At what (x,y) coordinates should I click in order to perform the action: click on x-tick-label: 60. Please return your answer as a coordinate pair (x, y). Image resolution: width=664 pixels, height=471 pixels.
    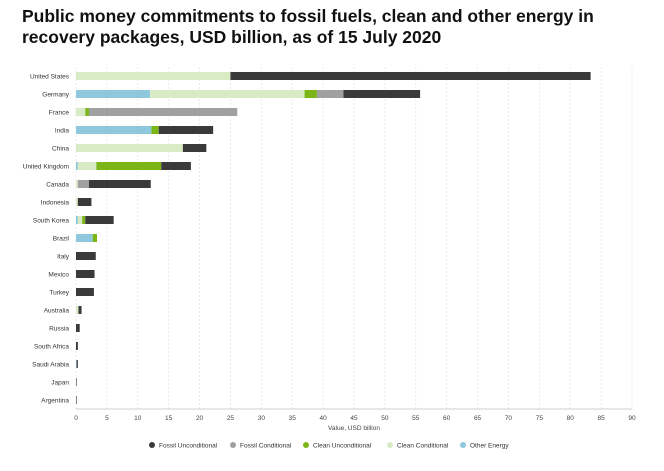
    Looking at the image, I should click on (447, 418).